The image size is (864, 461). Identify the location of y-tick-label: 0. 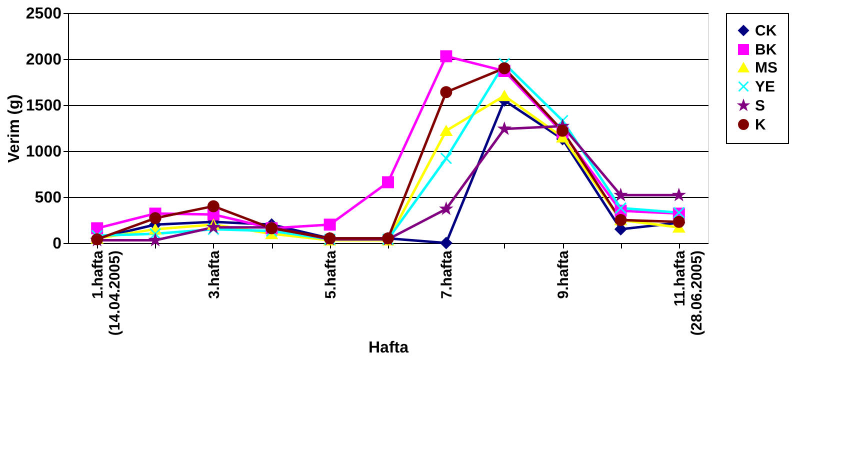
(57, 244).